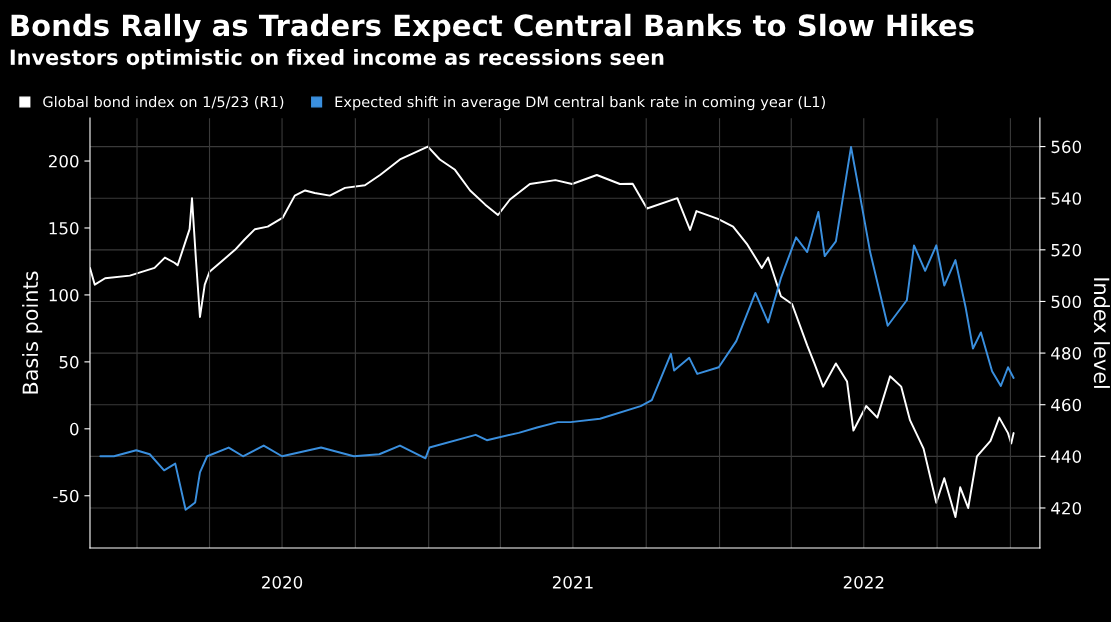  Describe the element at coordinates (163, 103) in the screenshot. I see `legend-label: Global bond index on 1/5/23 (R1)` at that location.